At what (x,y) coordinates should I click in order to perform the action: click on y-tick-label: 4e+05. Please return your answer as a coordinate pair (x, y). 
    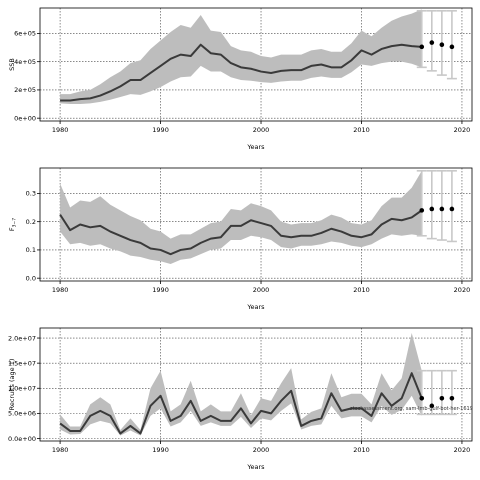
    Looking at the image, I should click on (25, 62).